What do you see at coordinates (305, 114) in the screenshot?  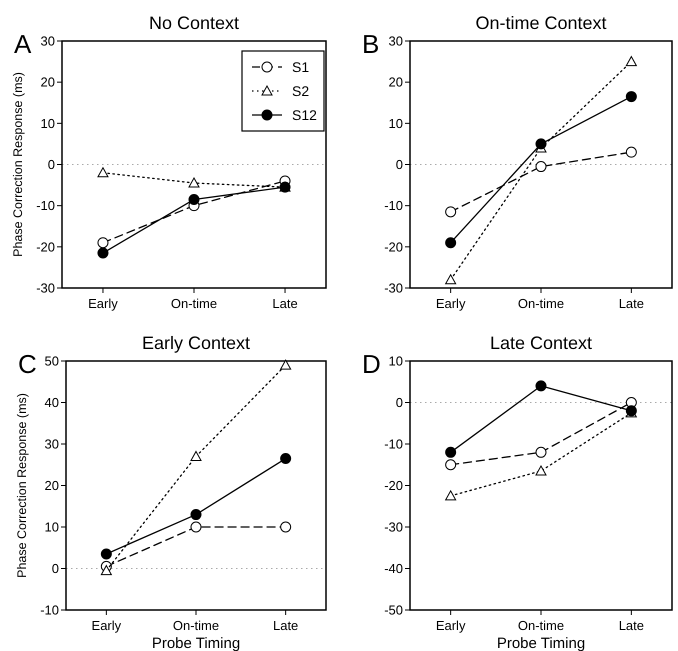 I see `legend-label: S12` at bounding box center [305, 114].